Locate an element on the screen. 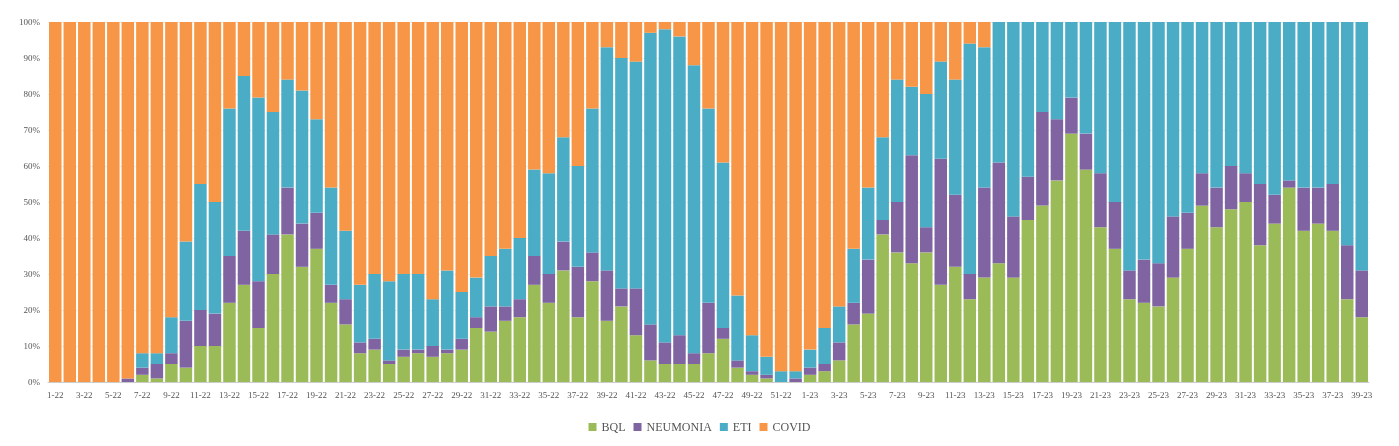 The width and height of the screenshot is (1399, 446). x-tick-label: 41-22 is located at coordinates (636, 394).